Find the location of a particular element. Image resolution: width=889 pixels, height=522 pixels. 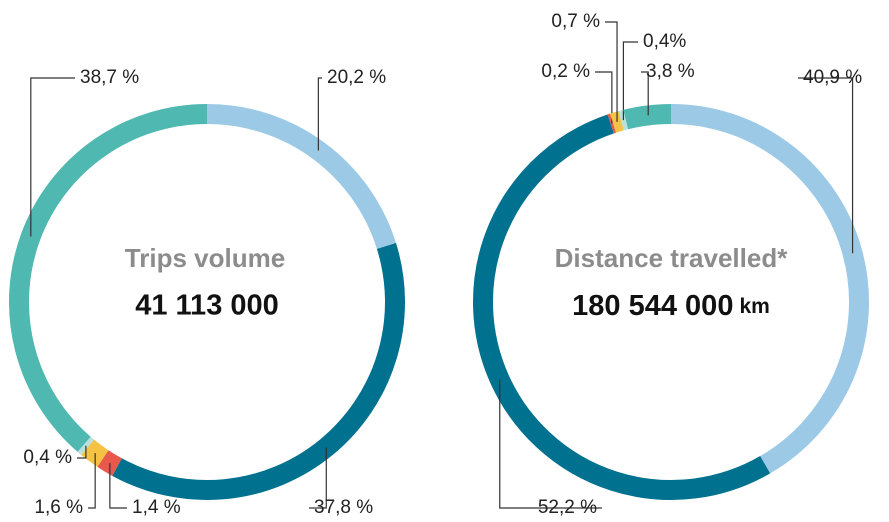

value-label: 0,4% is located at coordinates (664, 41).